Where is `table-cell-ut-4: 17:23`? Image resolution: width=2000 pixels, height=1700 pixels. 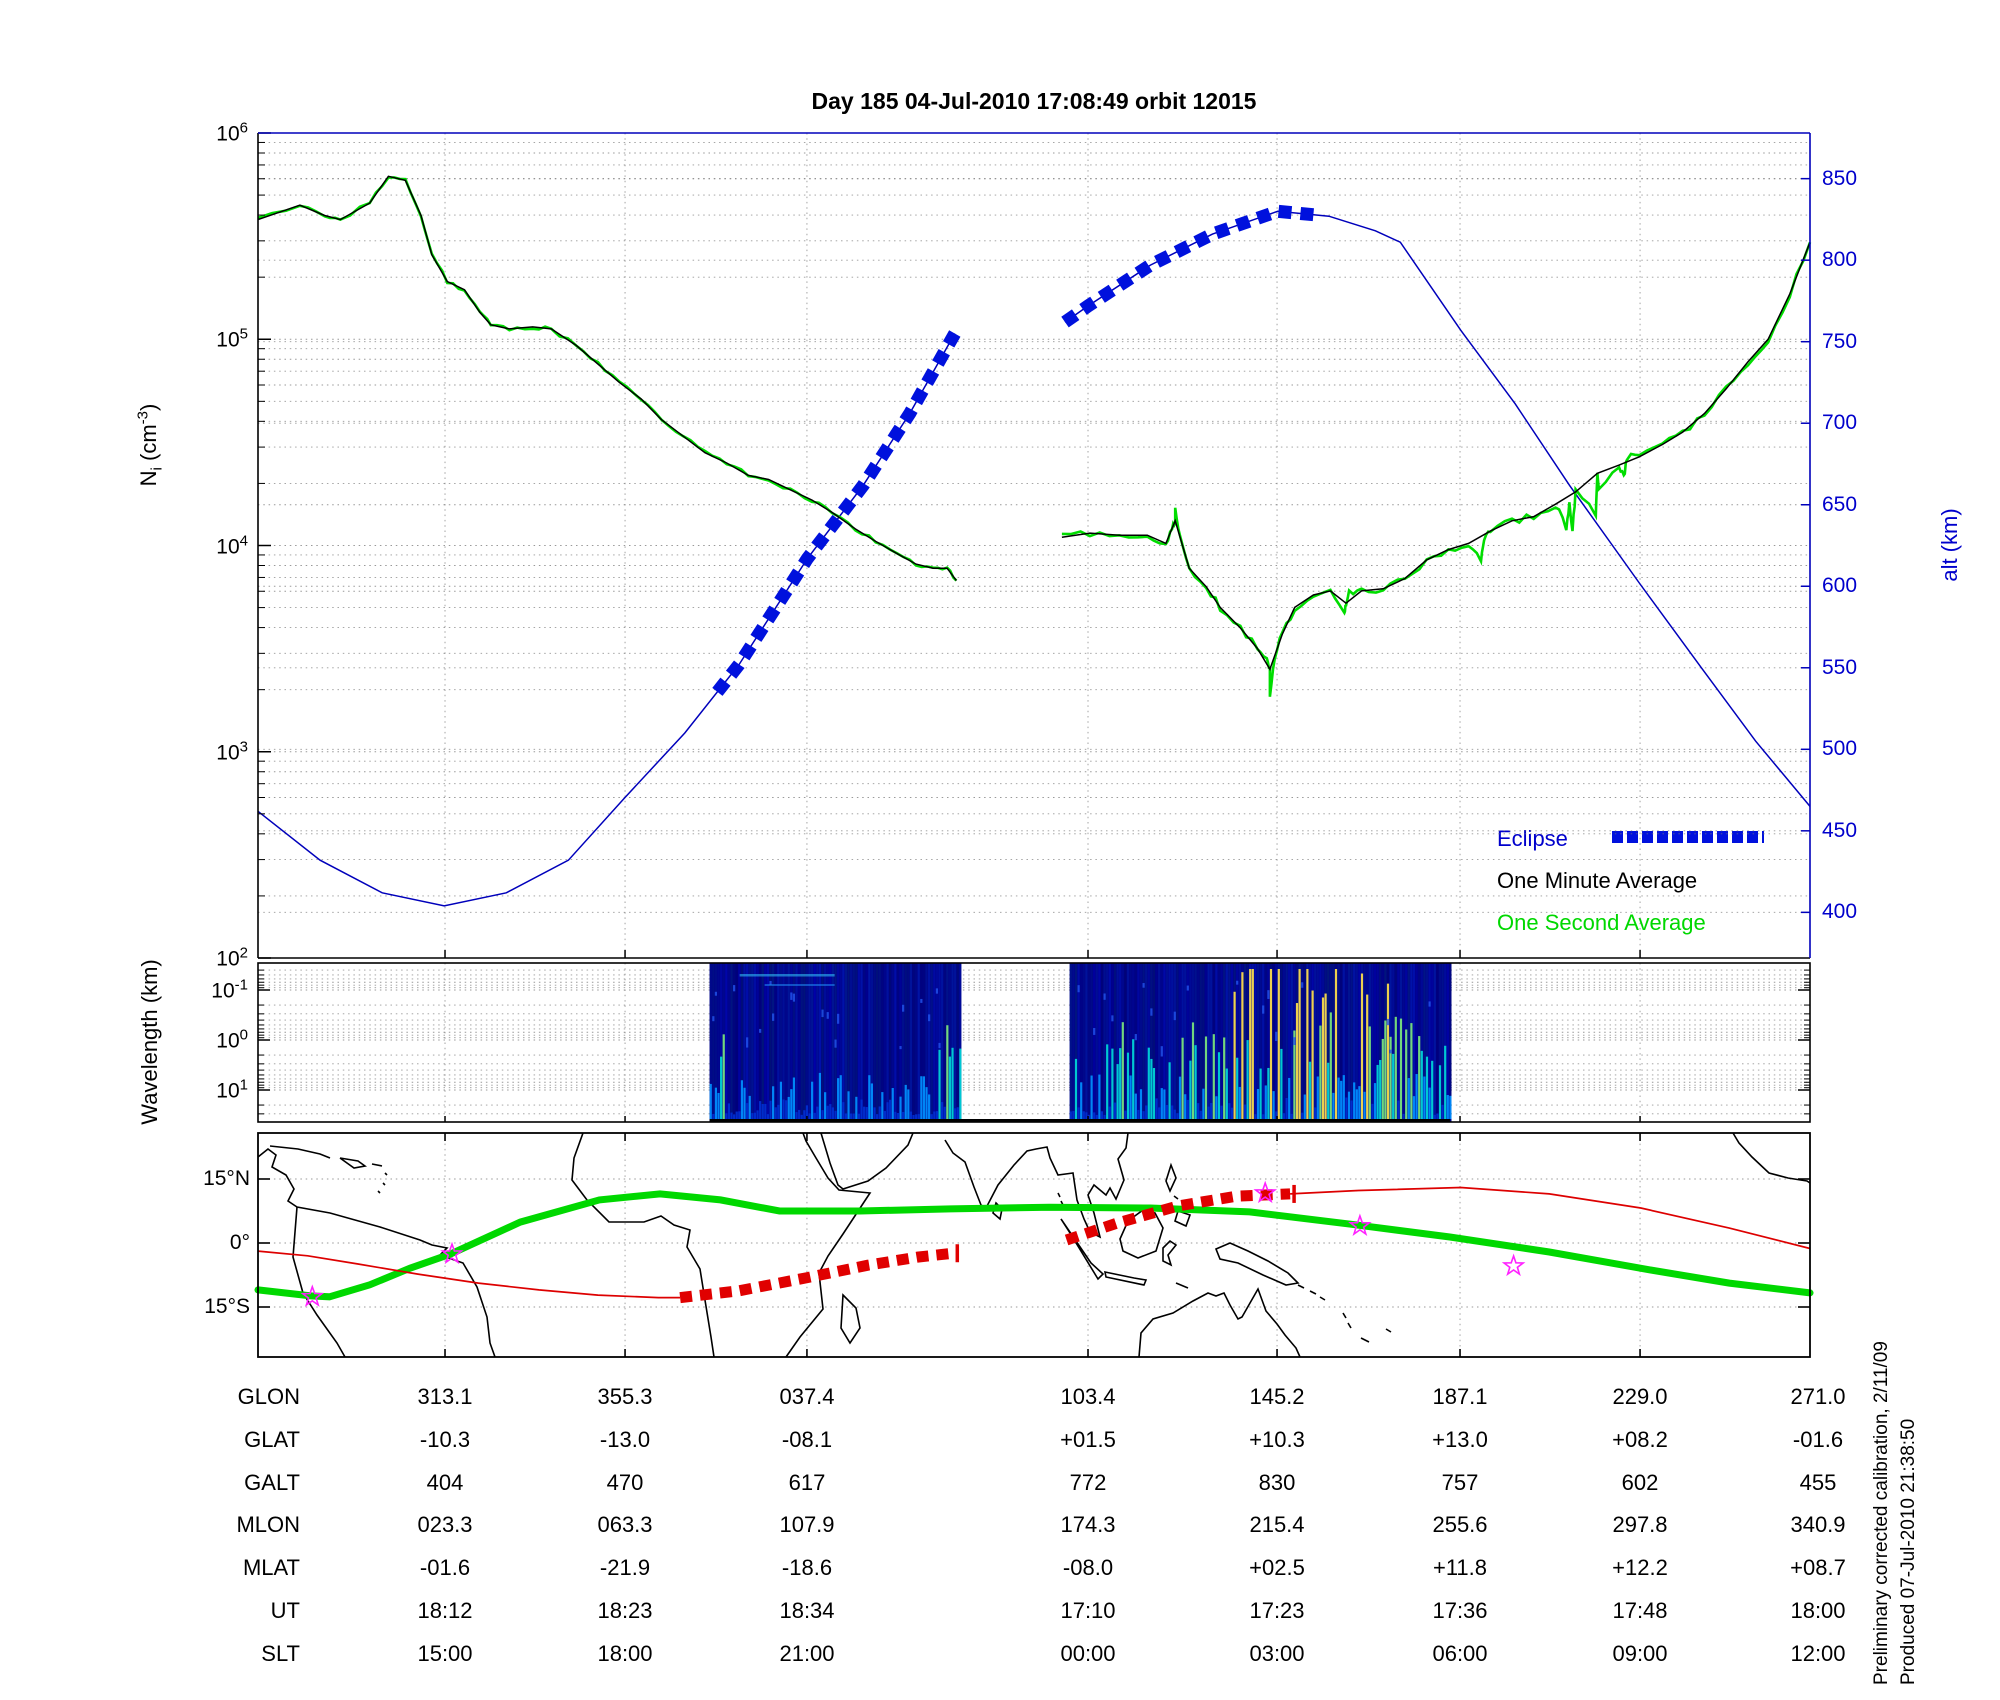 table-cell-ut-4: 17:23 is located at coordinates (1277, 1610).